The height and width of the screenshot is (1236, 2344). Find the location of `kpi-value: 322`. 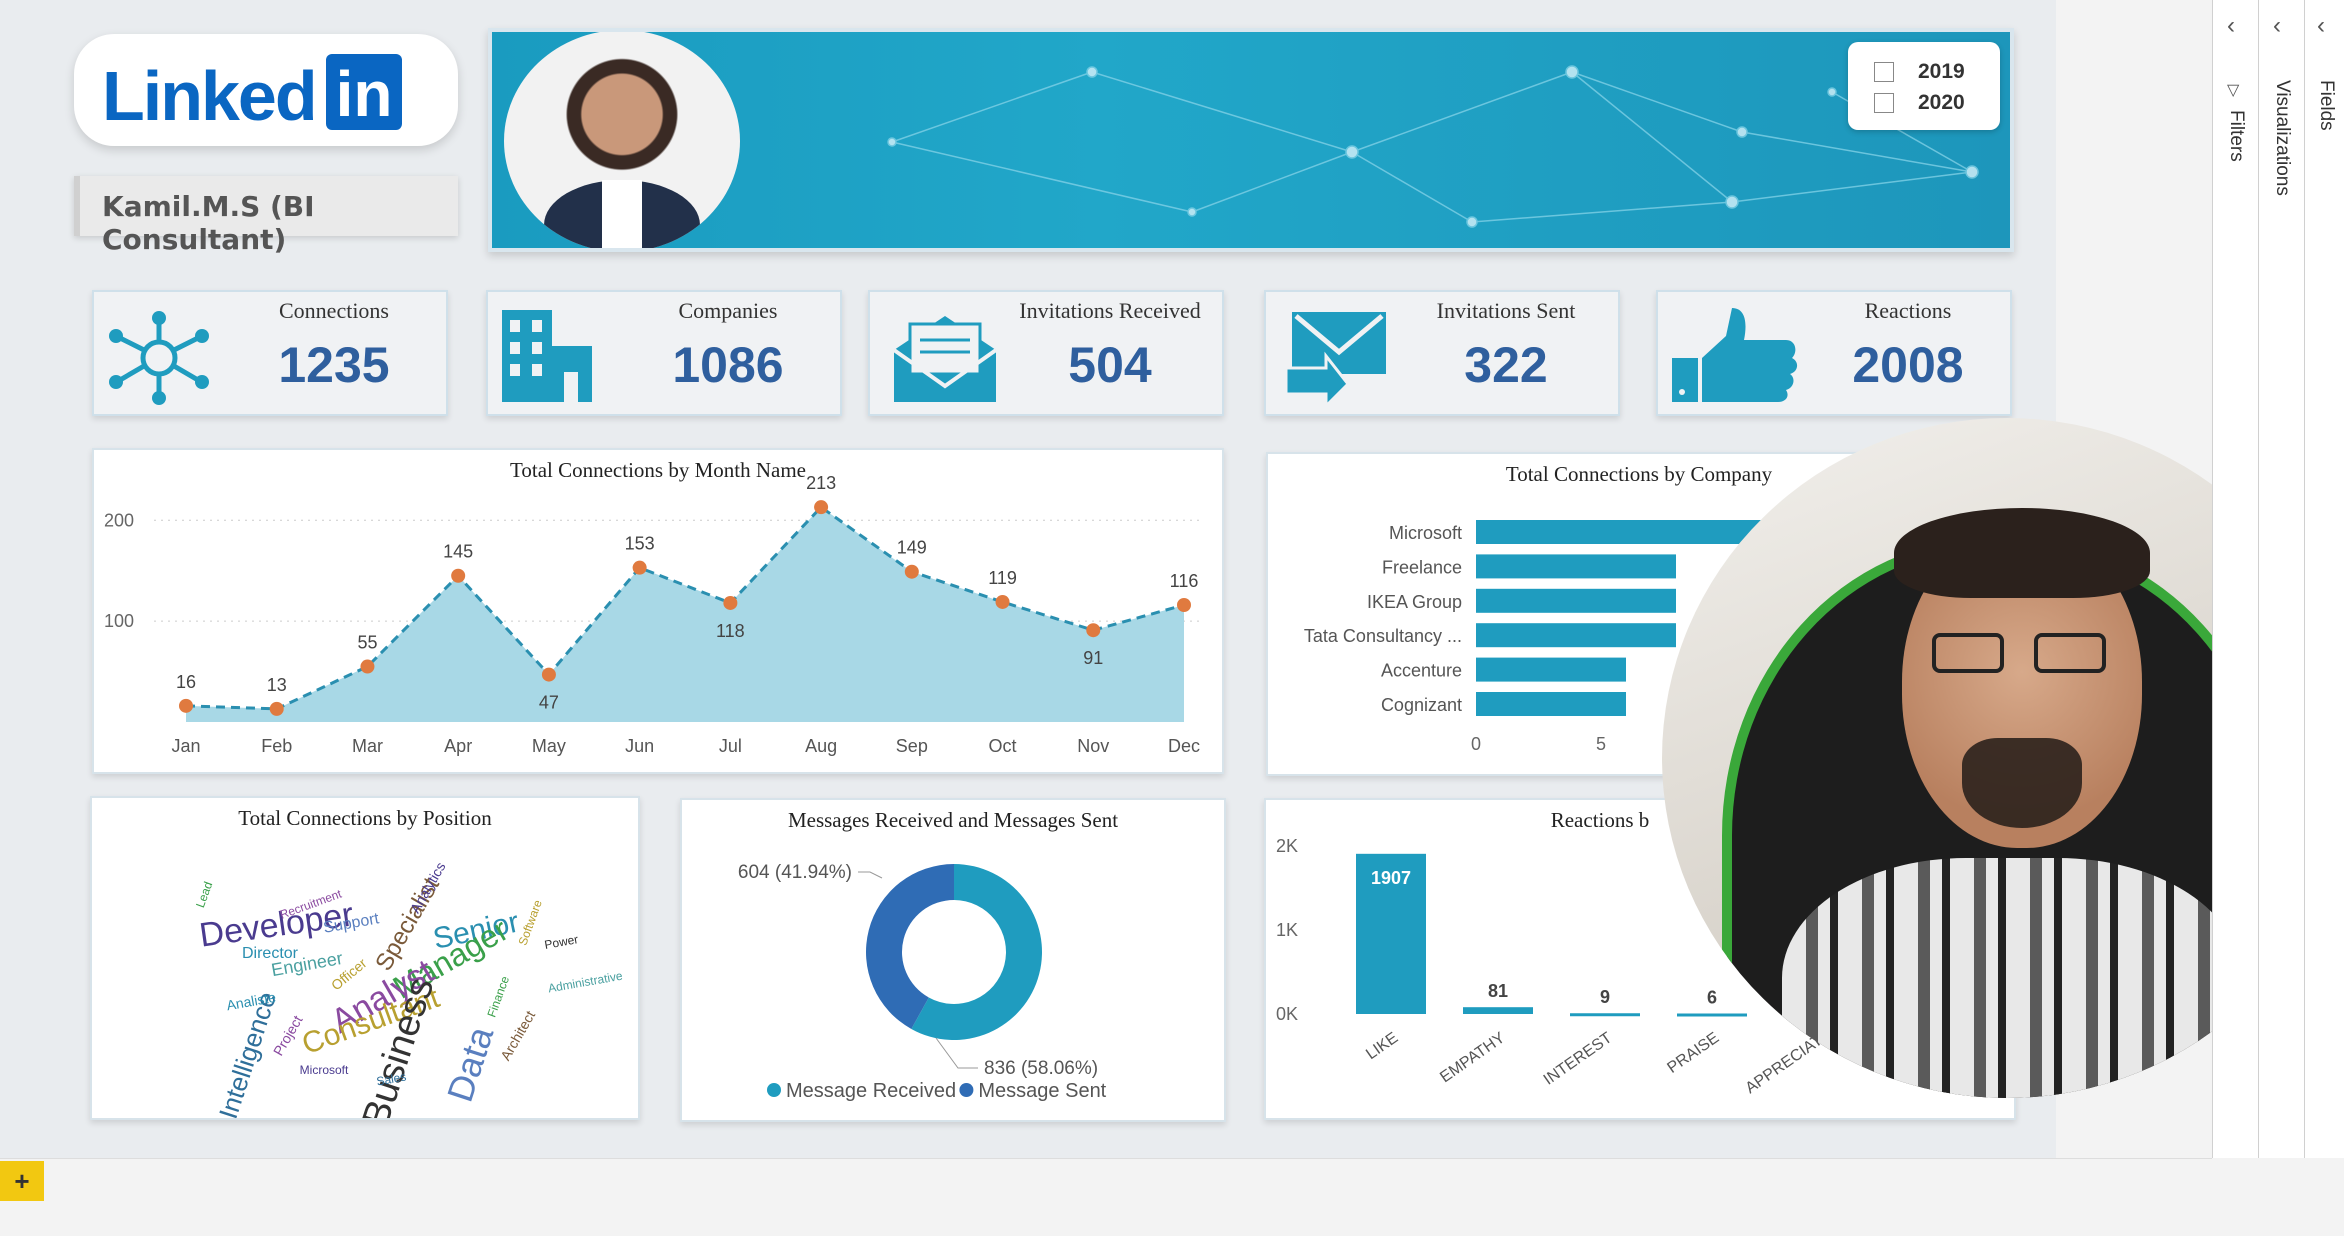

kpi-value: 322 is located at coordinates (1506, 365).